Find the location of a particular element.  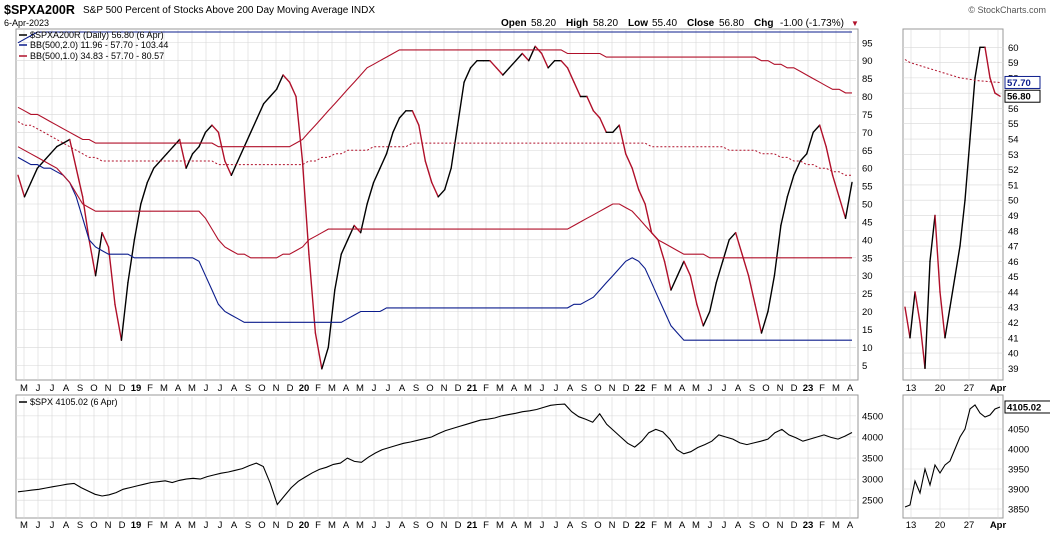

close-label: Close is located at coordinates (701, 23).